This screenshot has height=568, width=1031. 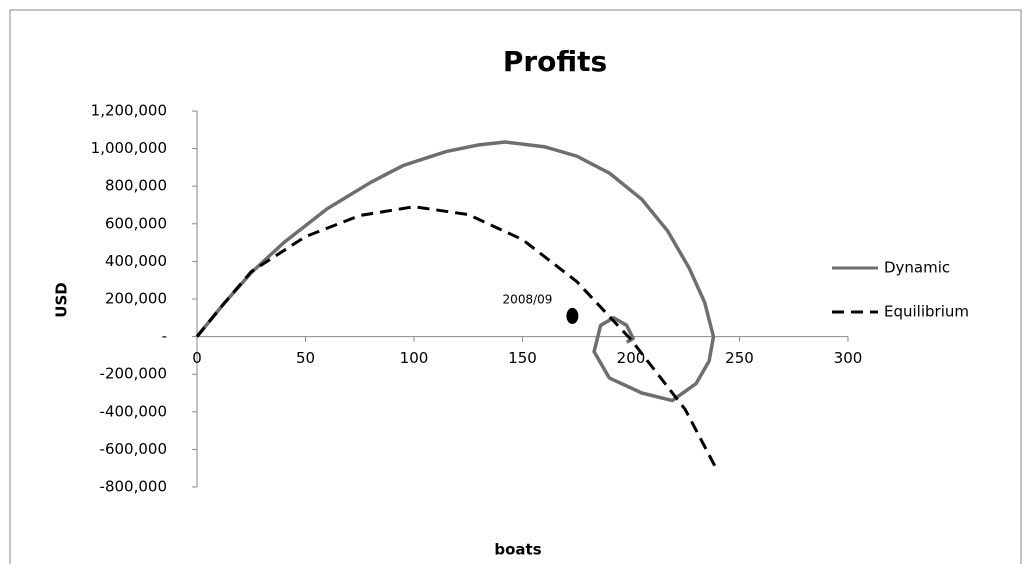 What do you see at coordinates (62, 299) in the screenshot?
I see `y-axis-label: USD` at bounding box center [62, 299].